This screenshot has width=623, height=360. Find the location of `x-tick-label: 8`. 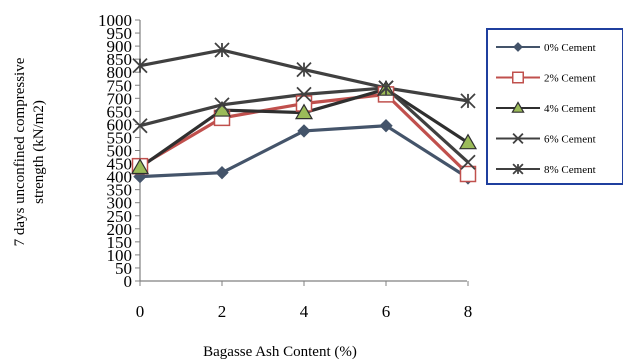

x-tick-label: 8 is located at coordinates (468, 311).